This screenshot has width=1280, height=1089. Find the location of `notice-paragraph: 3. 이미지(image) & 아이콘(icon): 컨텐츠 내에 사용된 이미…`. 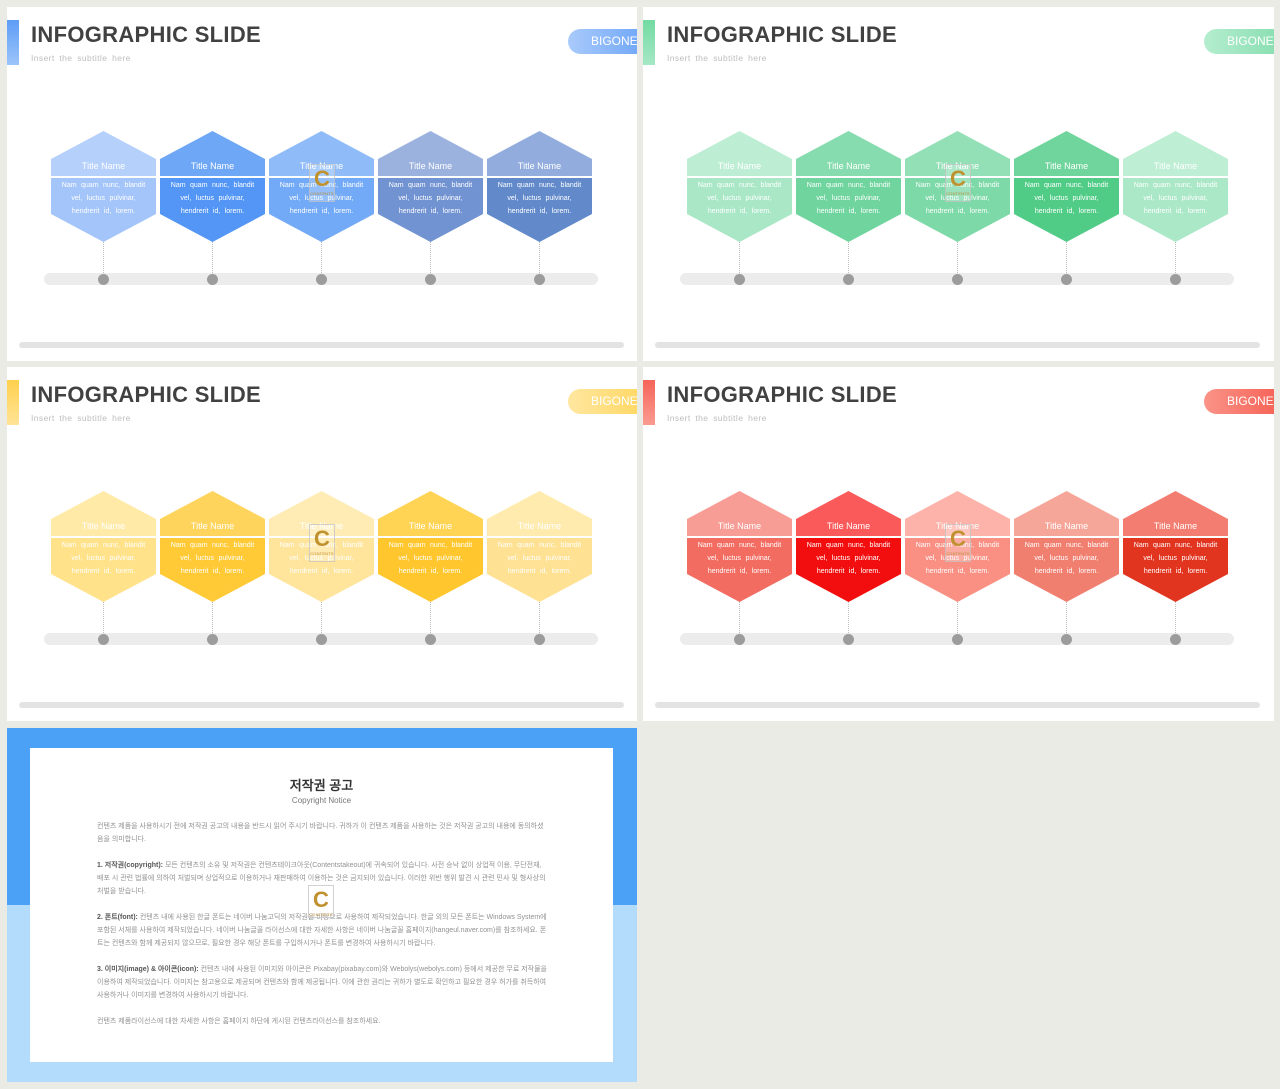

notice-paragraph: 3. 이미지(image) & 아이콘(icon): 컨텐츠 내에 사용된 이미… is located at coordinates (322, 982).